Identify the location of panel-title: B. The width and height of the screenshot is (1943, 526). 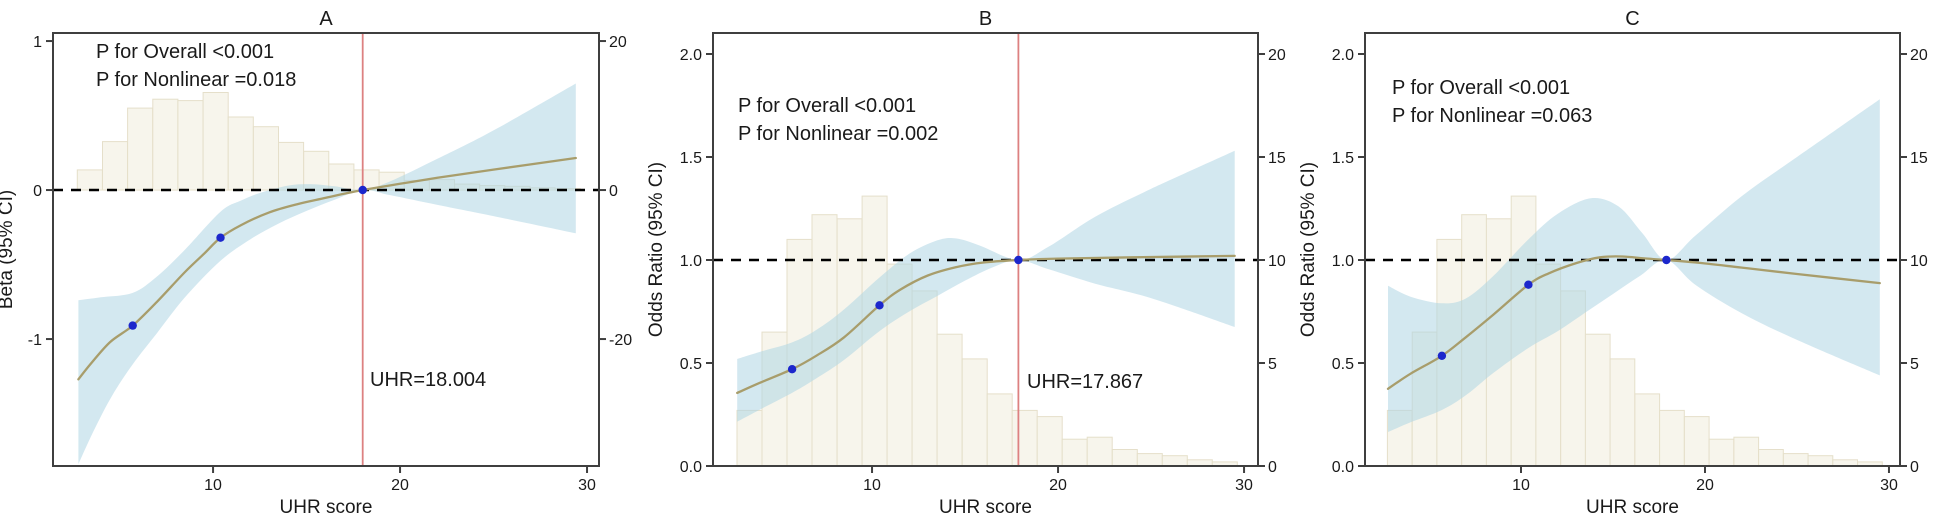
(985, 19).